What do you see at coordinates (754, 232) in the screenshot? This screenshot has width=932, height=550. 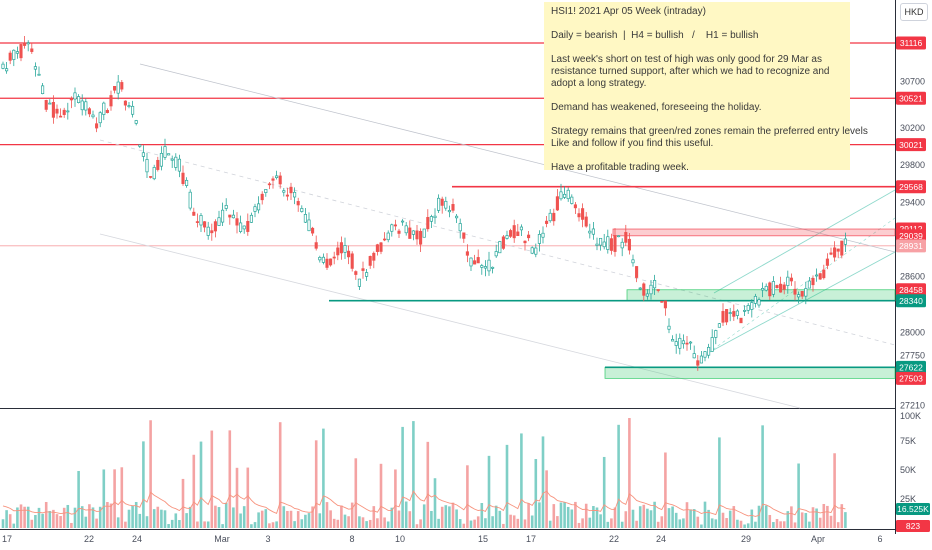 I see `supply-zone` at bounding box center [754, 232].